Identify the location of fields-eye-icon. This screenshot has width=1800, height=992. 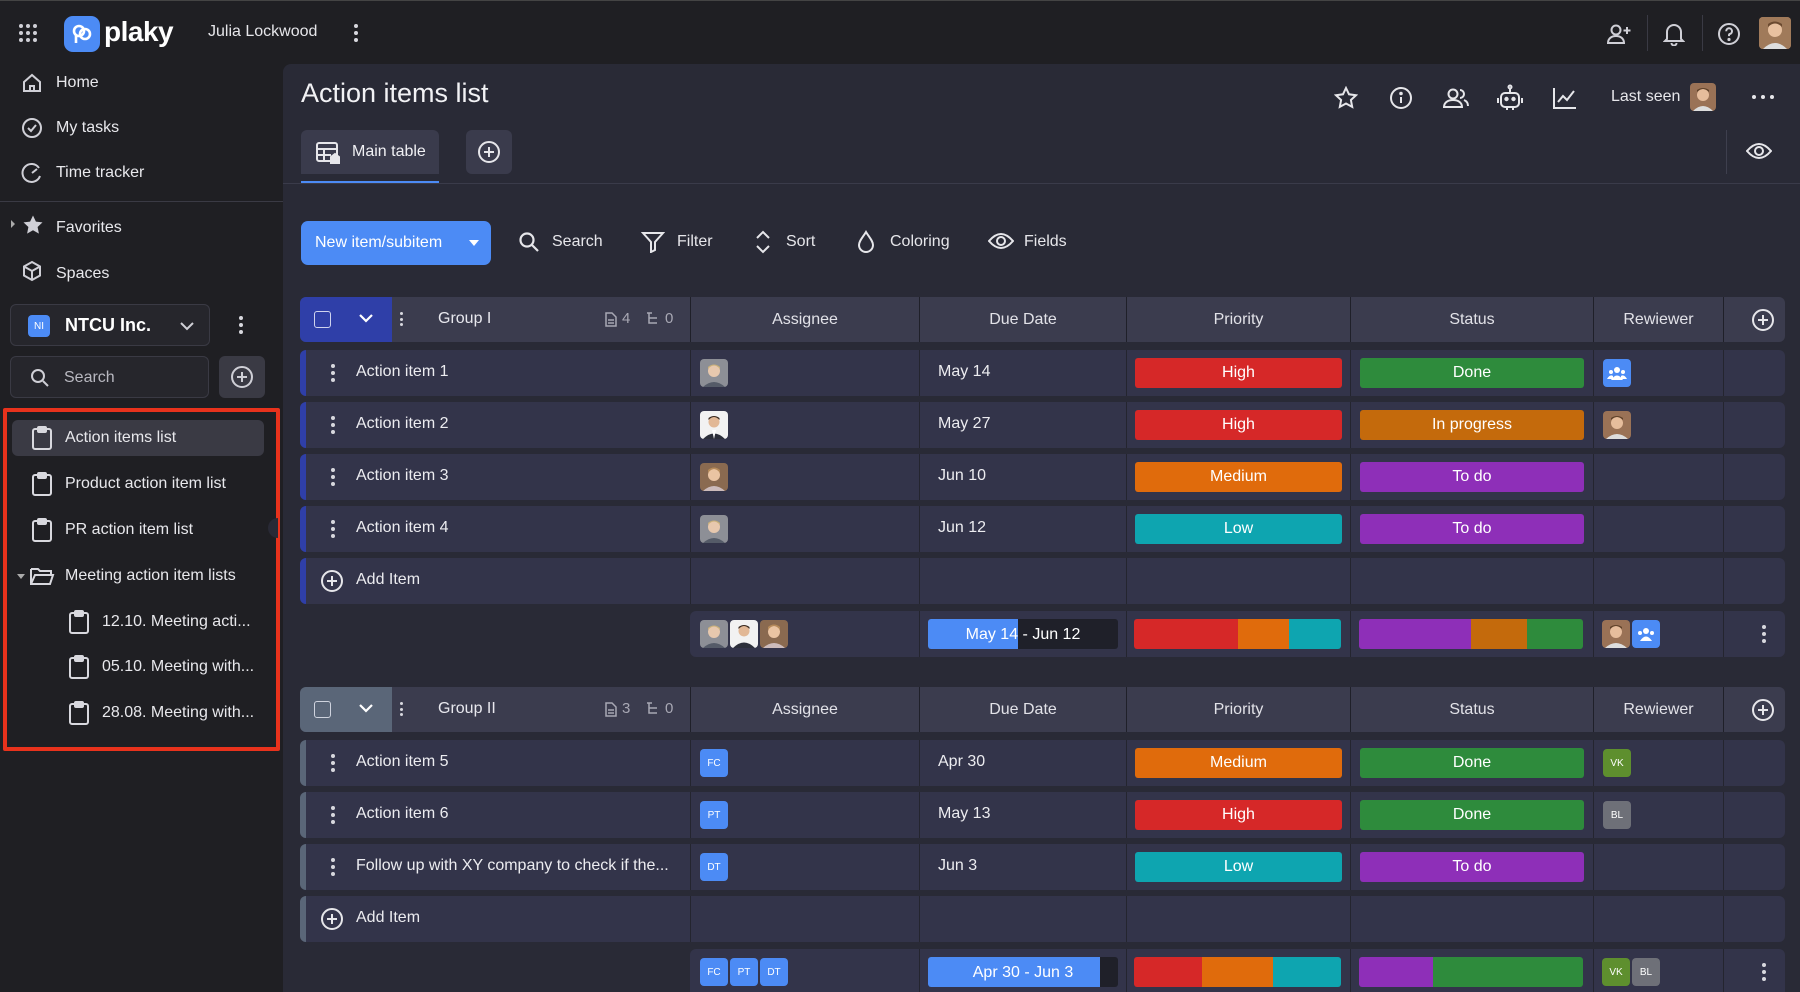
(1001, 241).